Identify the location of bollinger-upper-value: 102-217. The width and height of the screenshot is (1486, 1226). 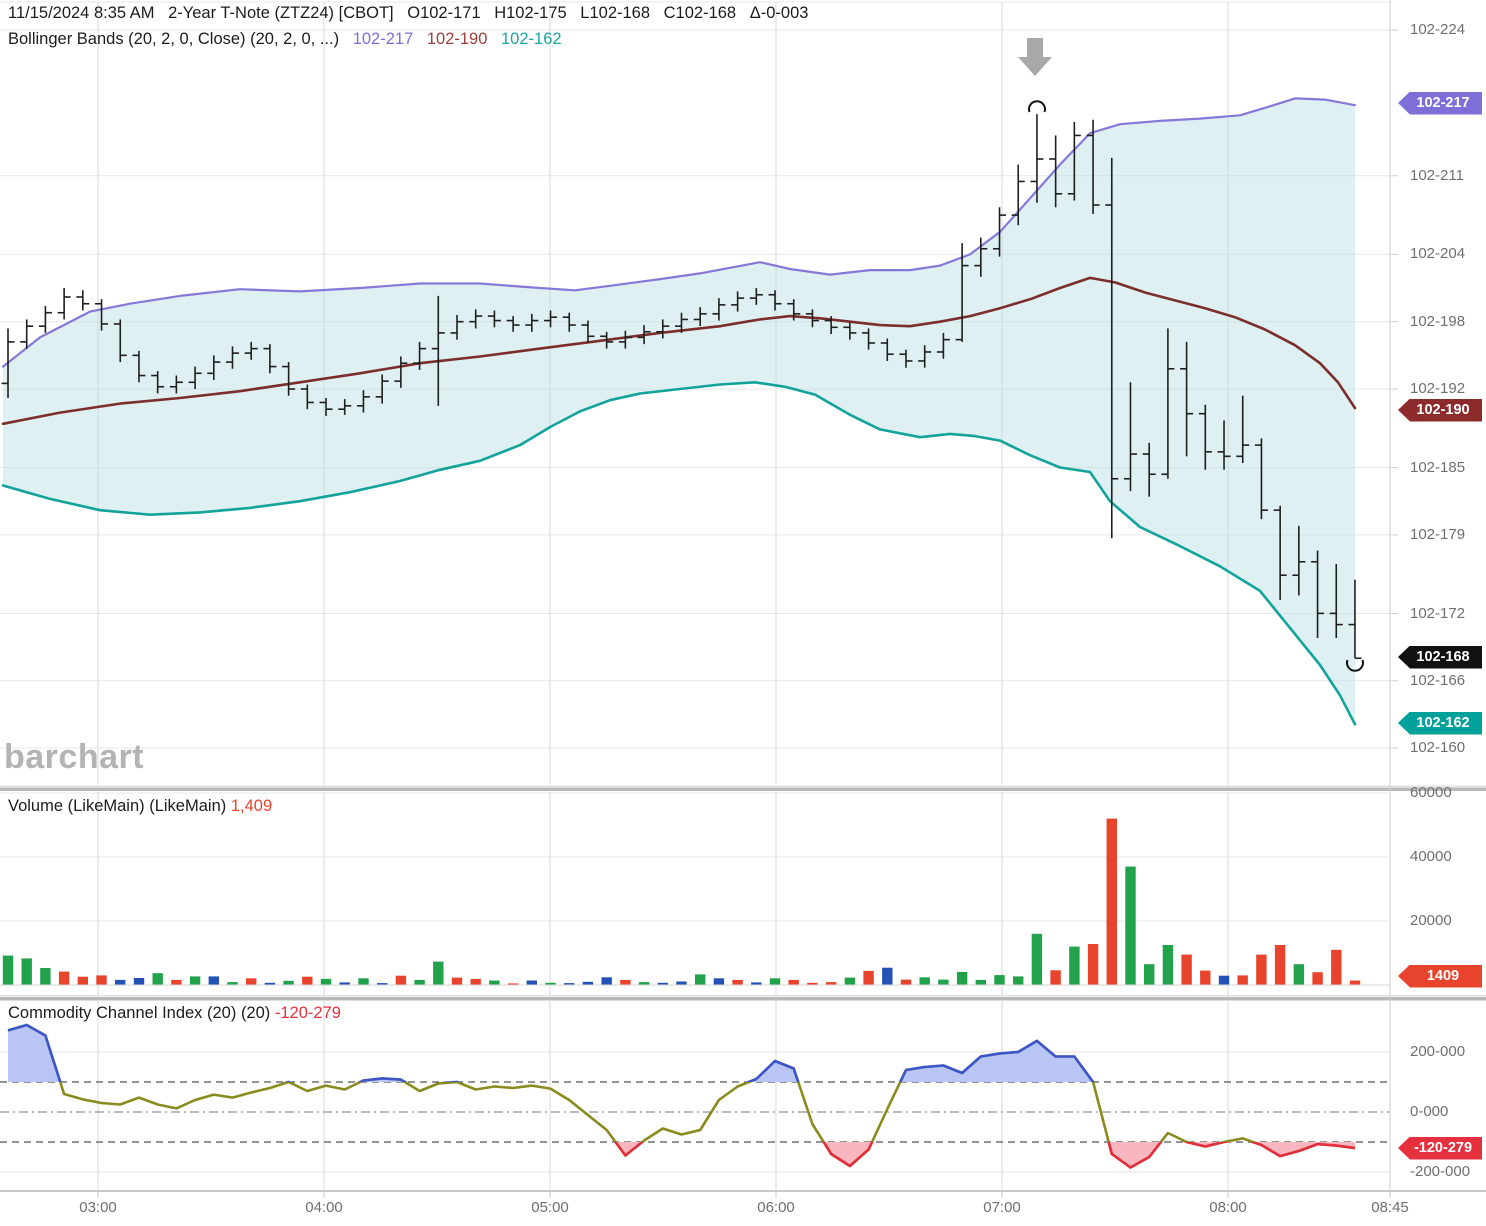
(383, 39).